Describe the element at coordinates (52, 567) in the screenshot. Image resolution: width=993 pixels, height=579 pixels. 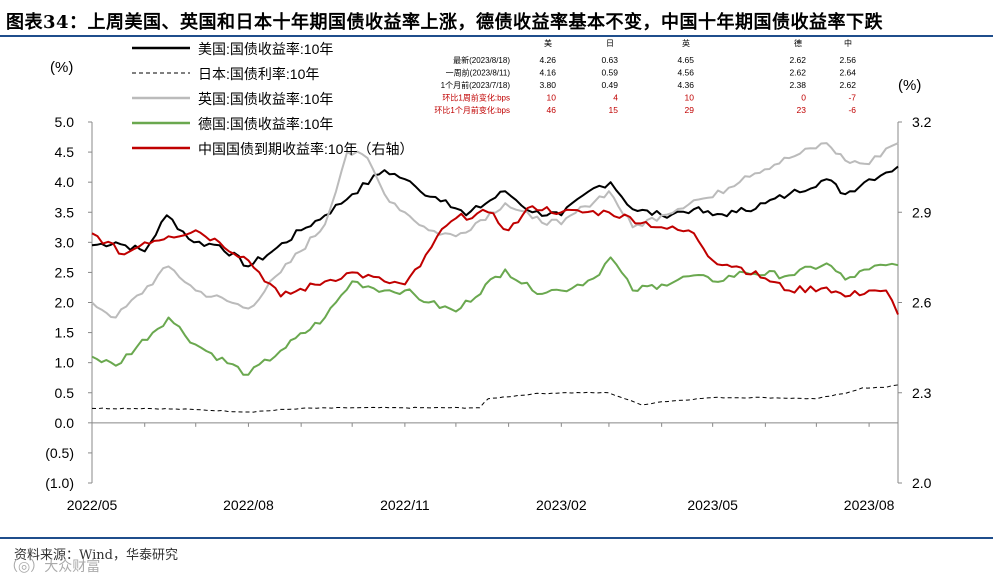
I see `watermark: （◎）大众财富` at that location.